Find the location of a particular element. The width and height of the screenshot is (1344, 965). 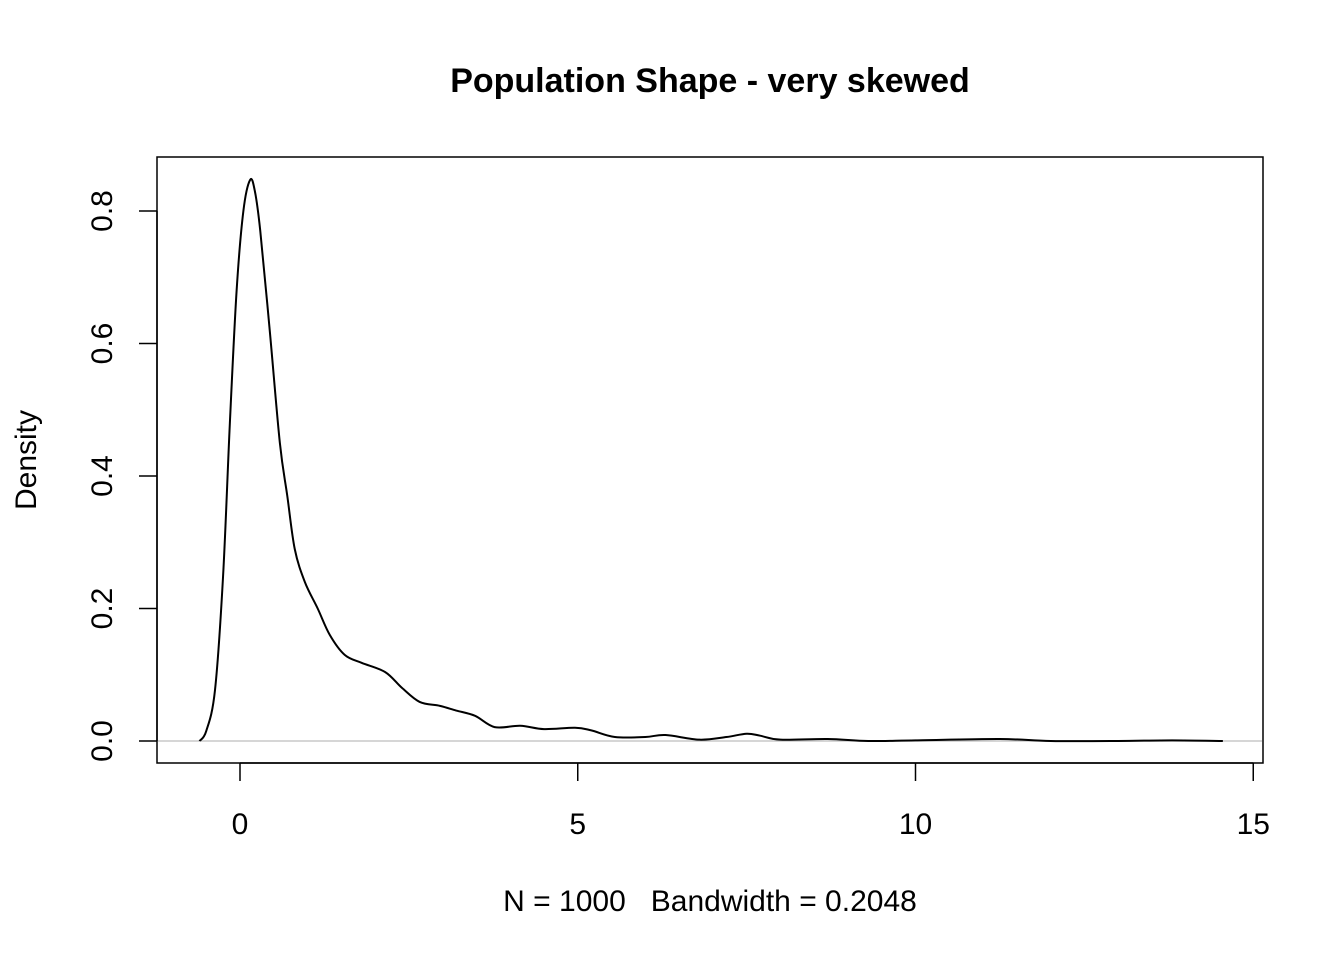

y-tick-label: 0.8 is located at coordinates (102, 211).